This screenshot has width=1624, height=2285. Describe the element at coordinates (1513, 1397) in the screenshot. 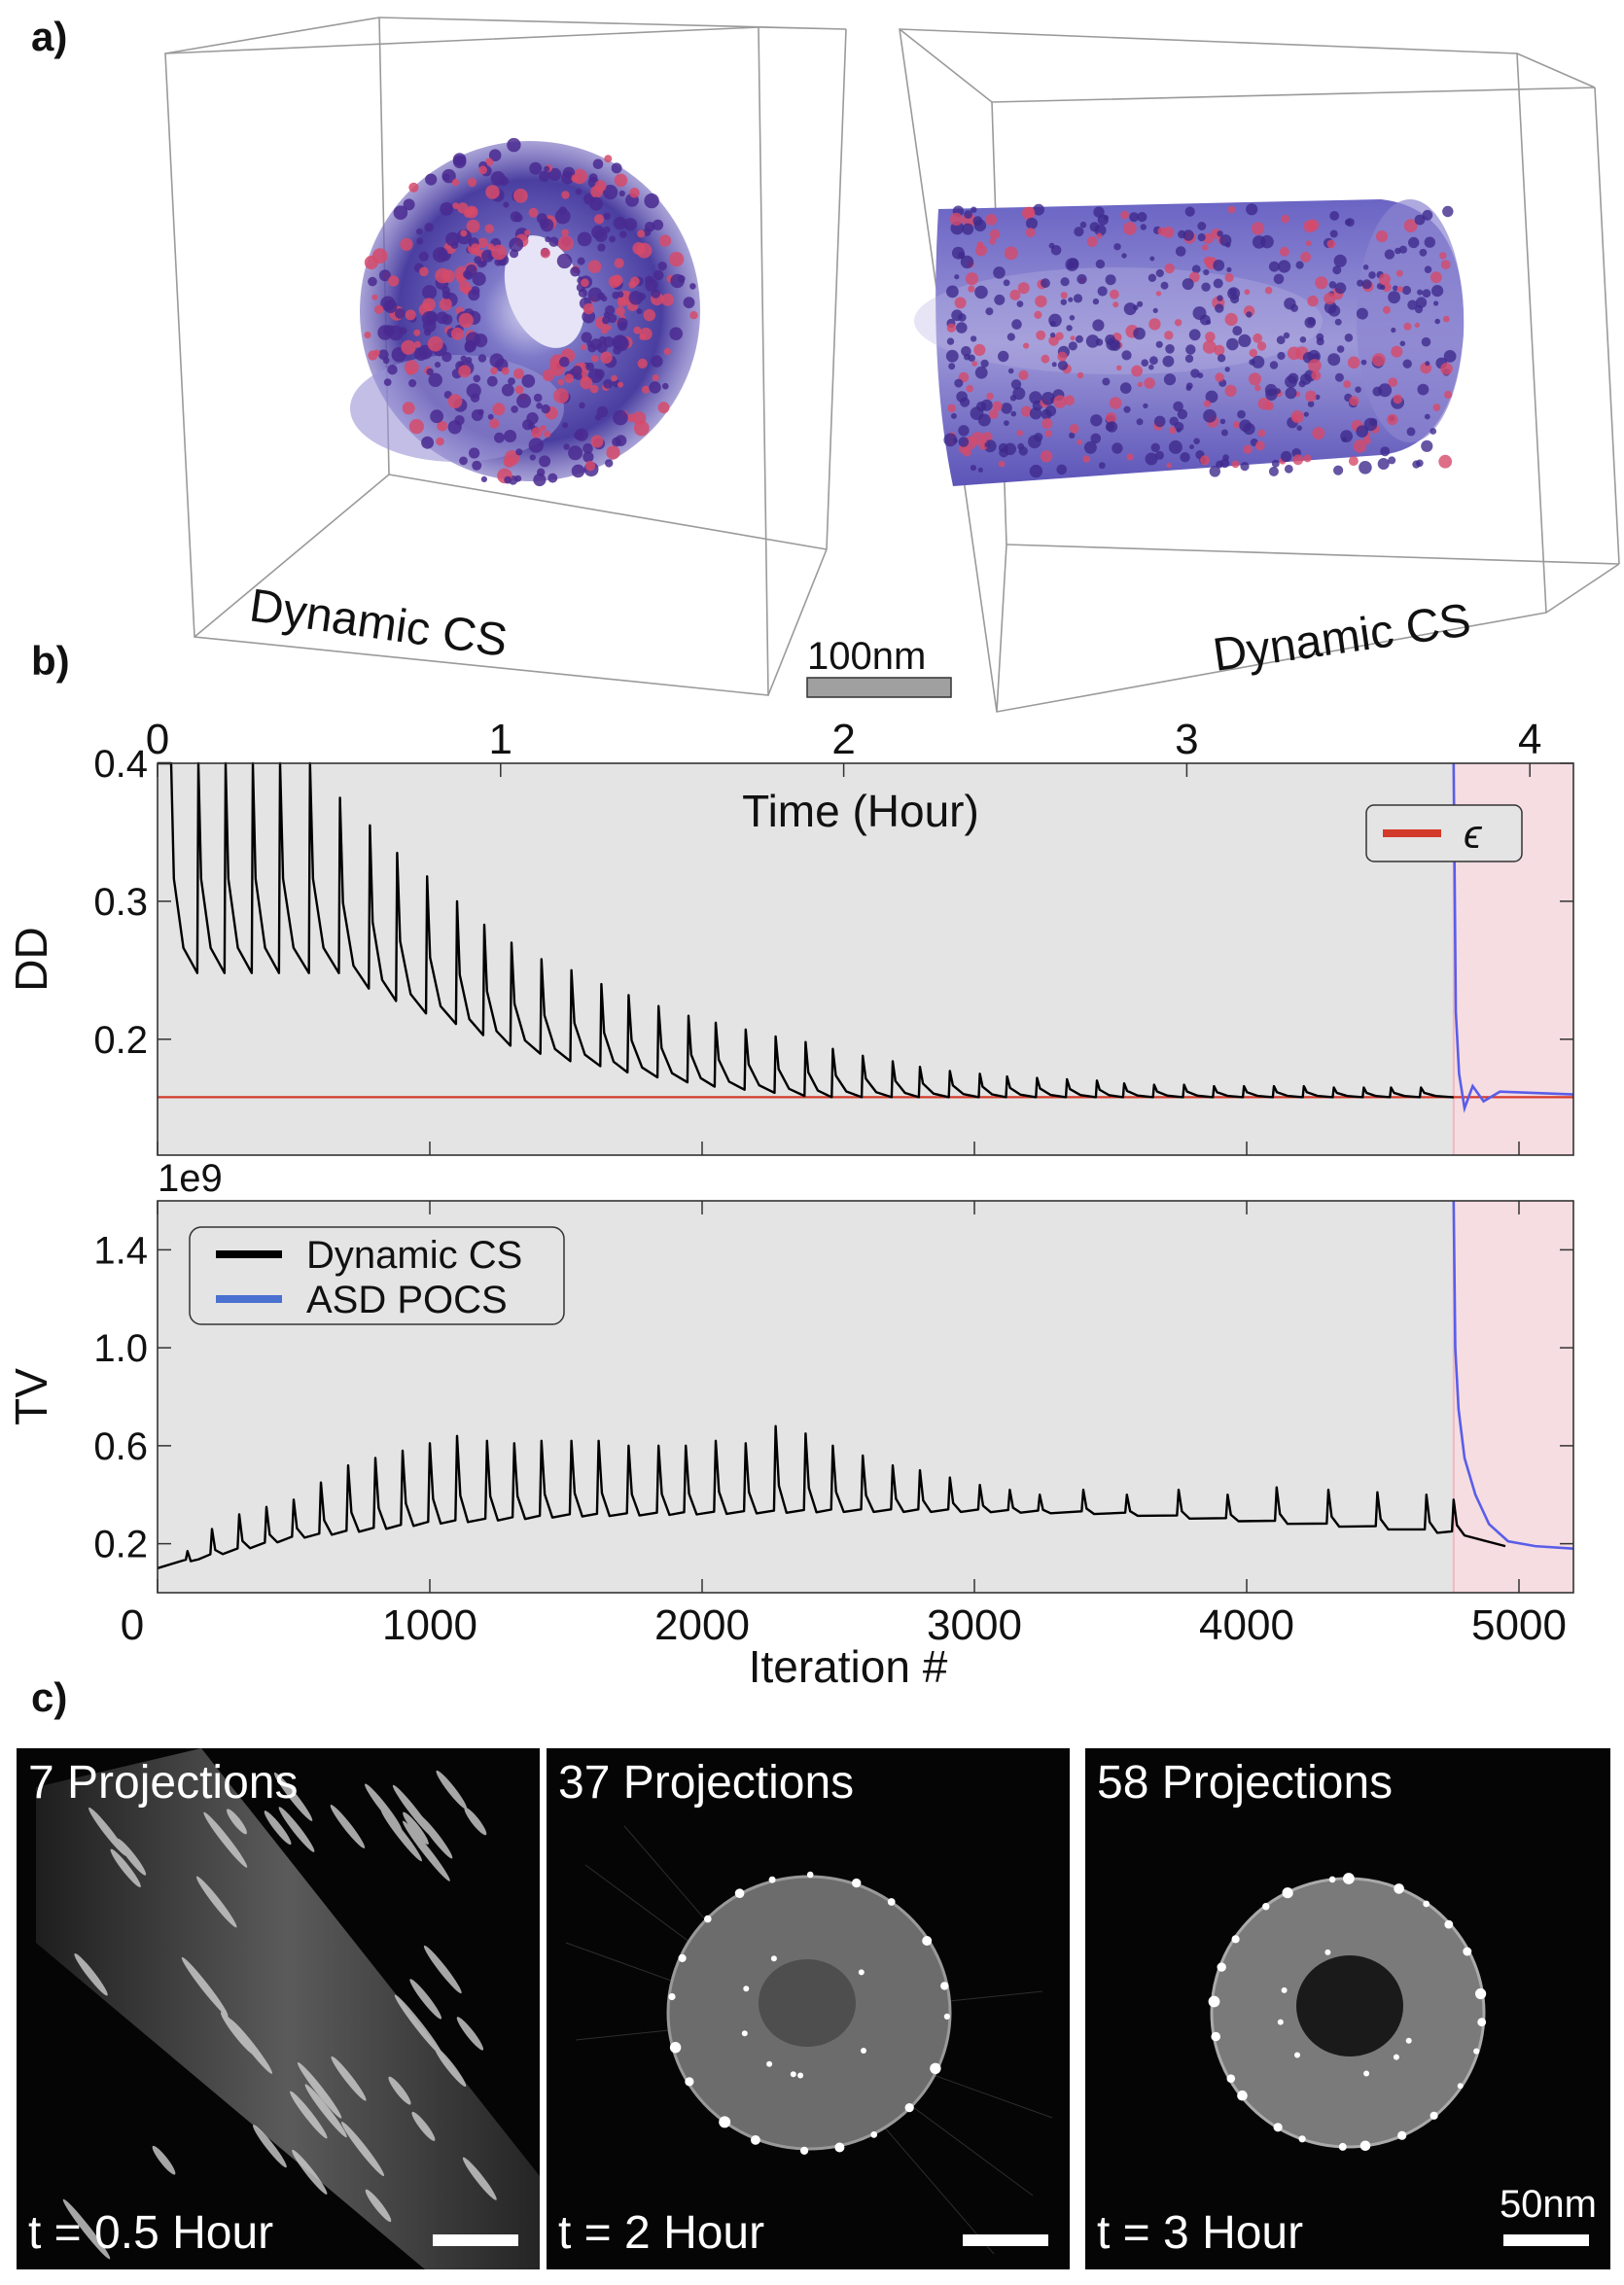

I see `tv-shaded-region` at that location.